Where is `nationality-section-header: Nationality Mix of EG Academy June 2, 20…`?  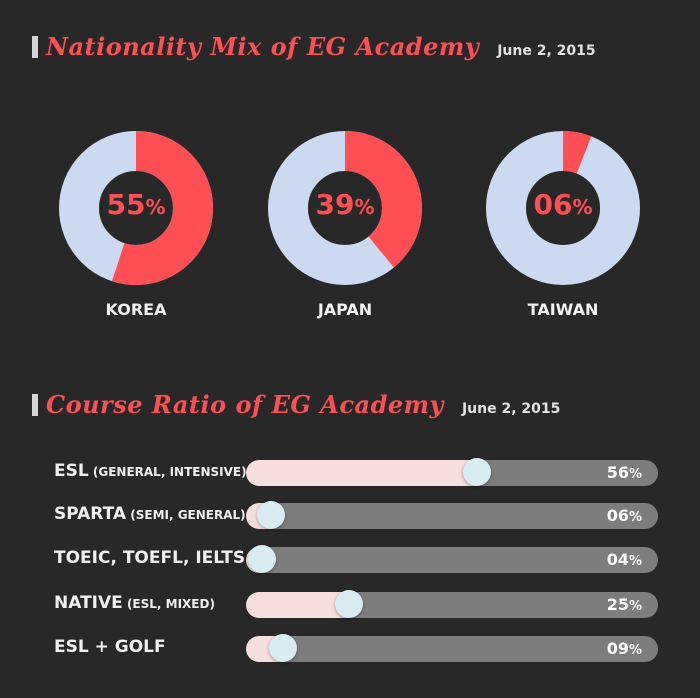
nationality-section-header: Nationality Mix of EG Academy June 2, 20… is located at coordinates (321, 46).